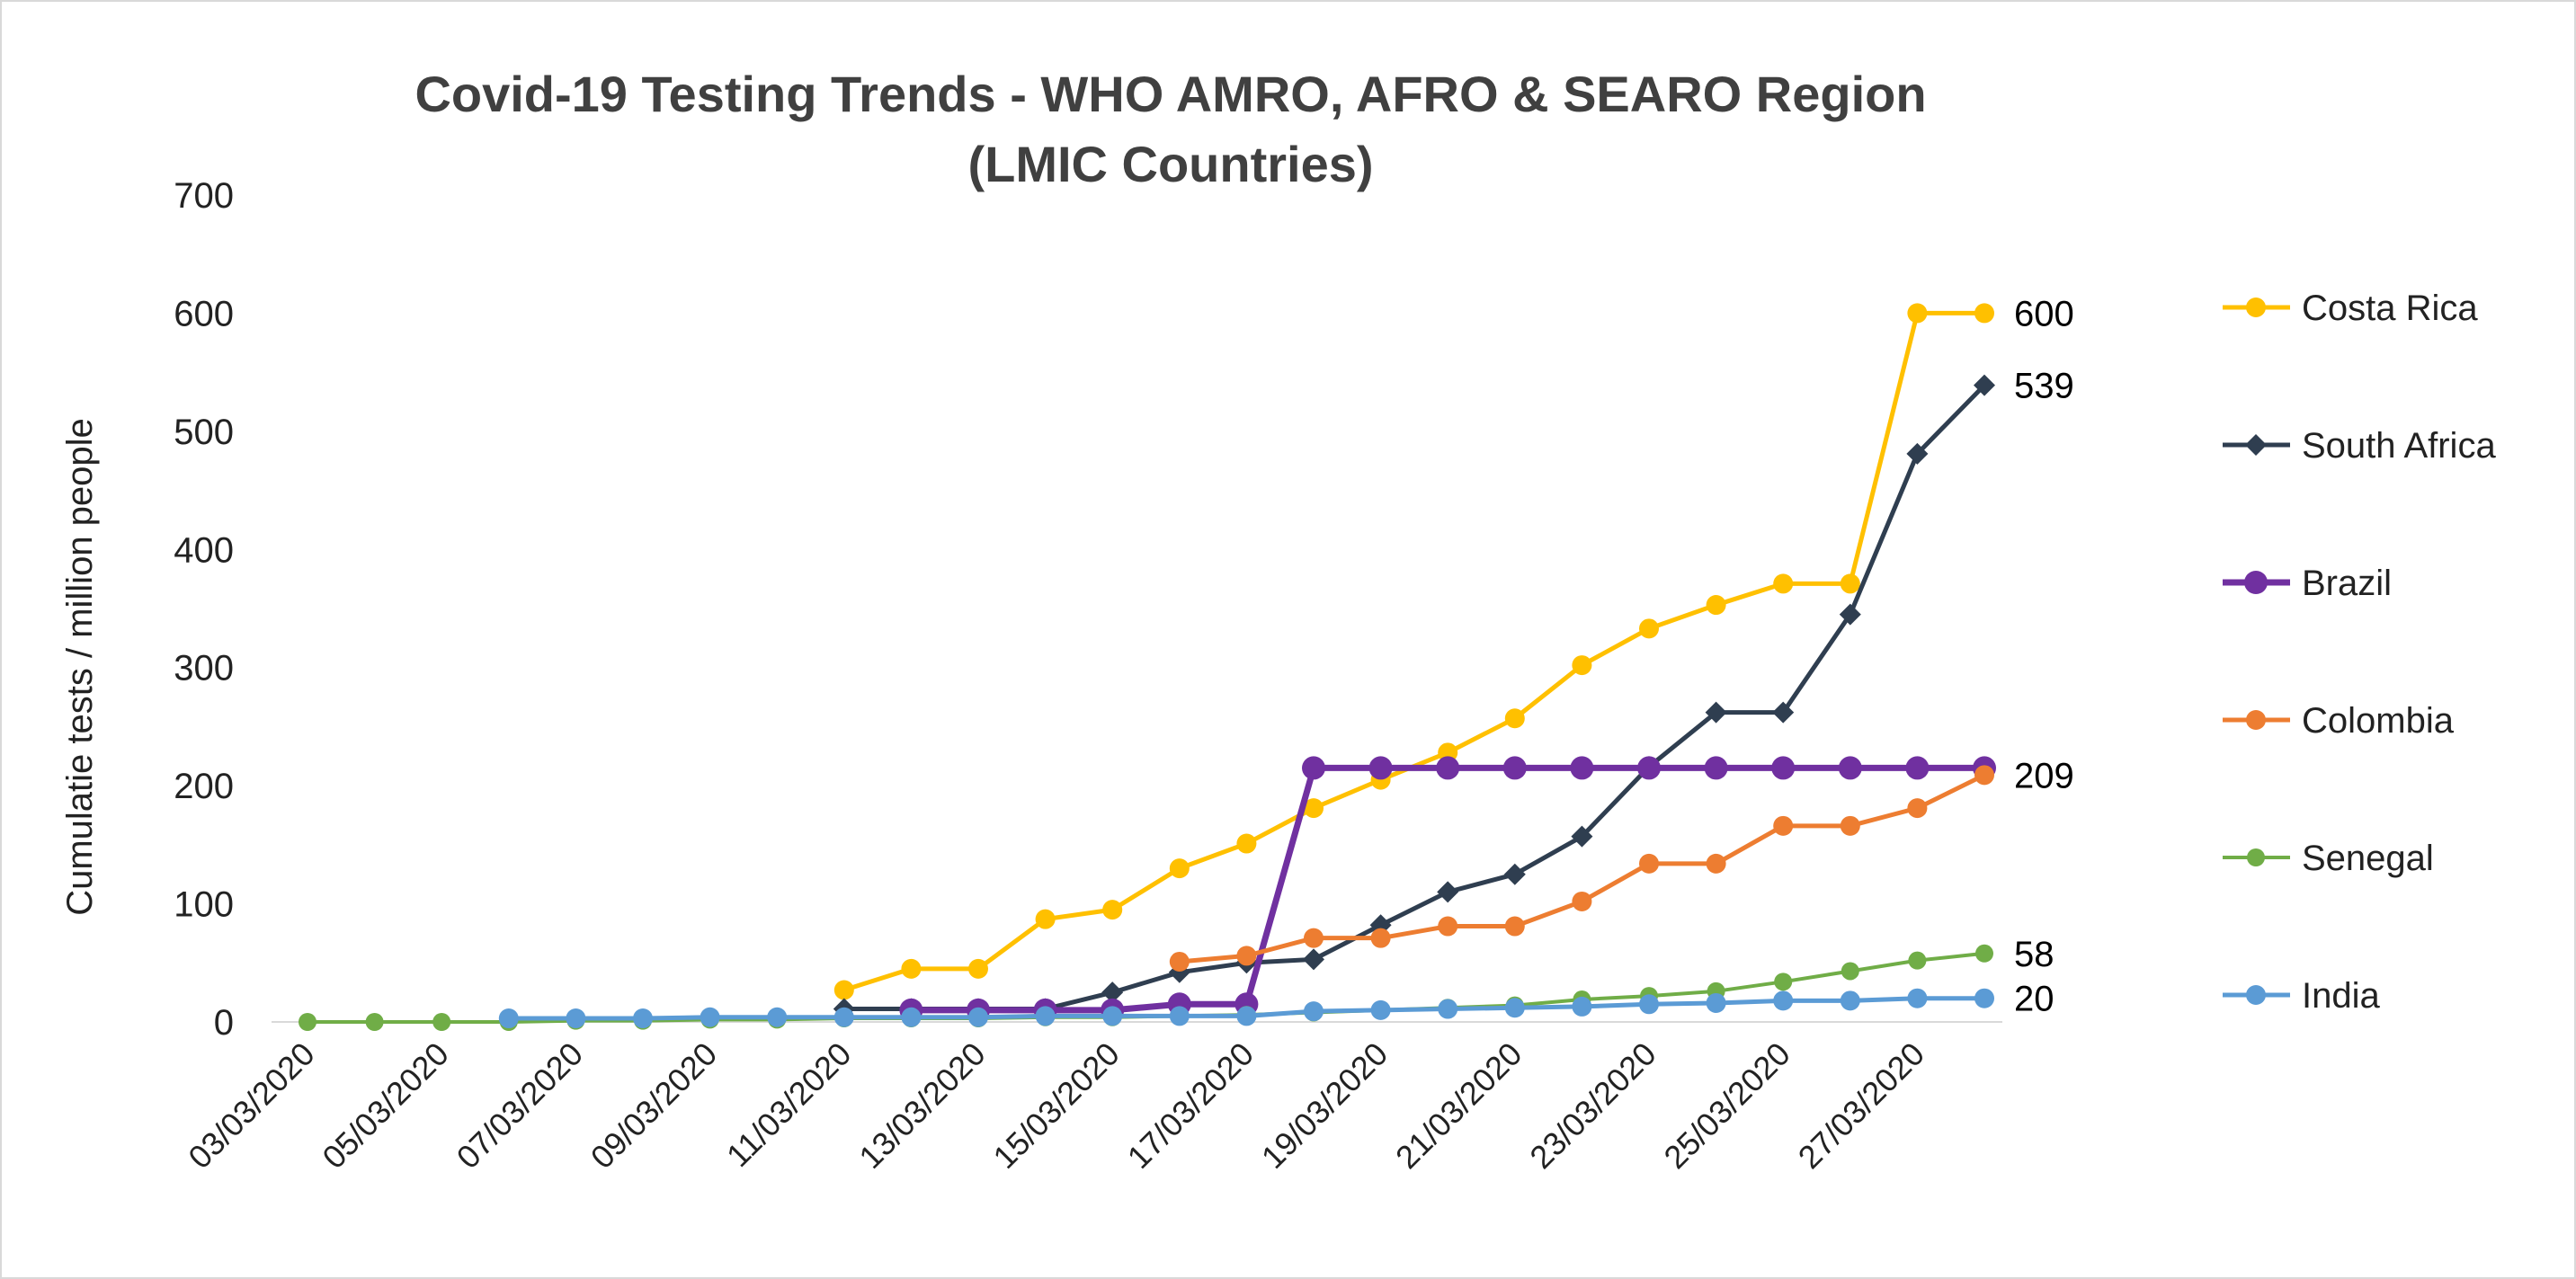 The height and width of the screenshot is (1279, 2576). Describe the element at coordinates (1918, 808) in the screenshot. I see `point-colombia-27-03-2020` at that location.